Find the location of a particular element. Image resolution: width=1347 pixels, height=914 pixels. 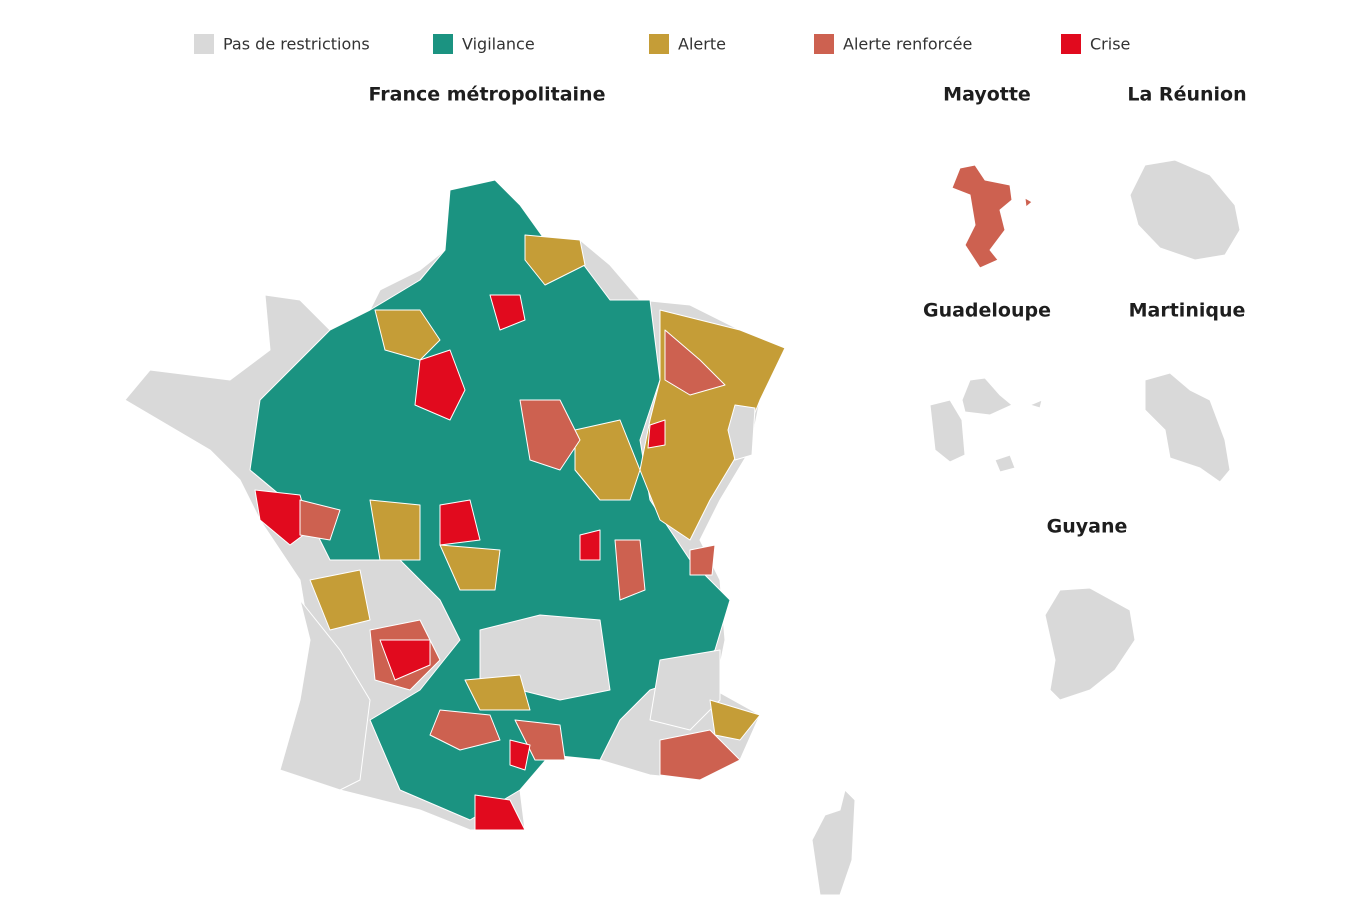

legend-label: Vigilance is located at coordinates (498, 44).